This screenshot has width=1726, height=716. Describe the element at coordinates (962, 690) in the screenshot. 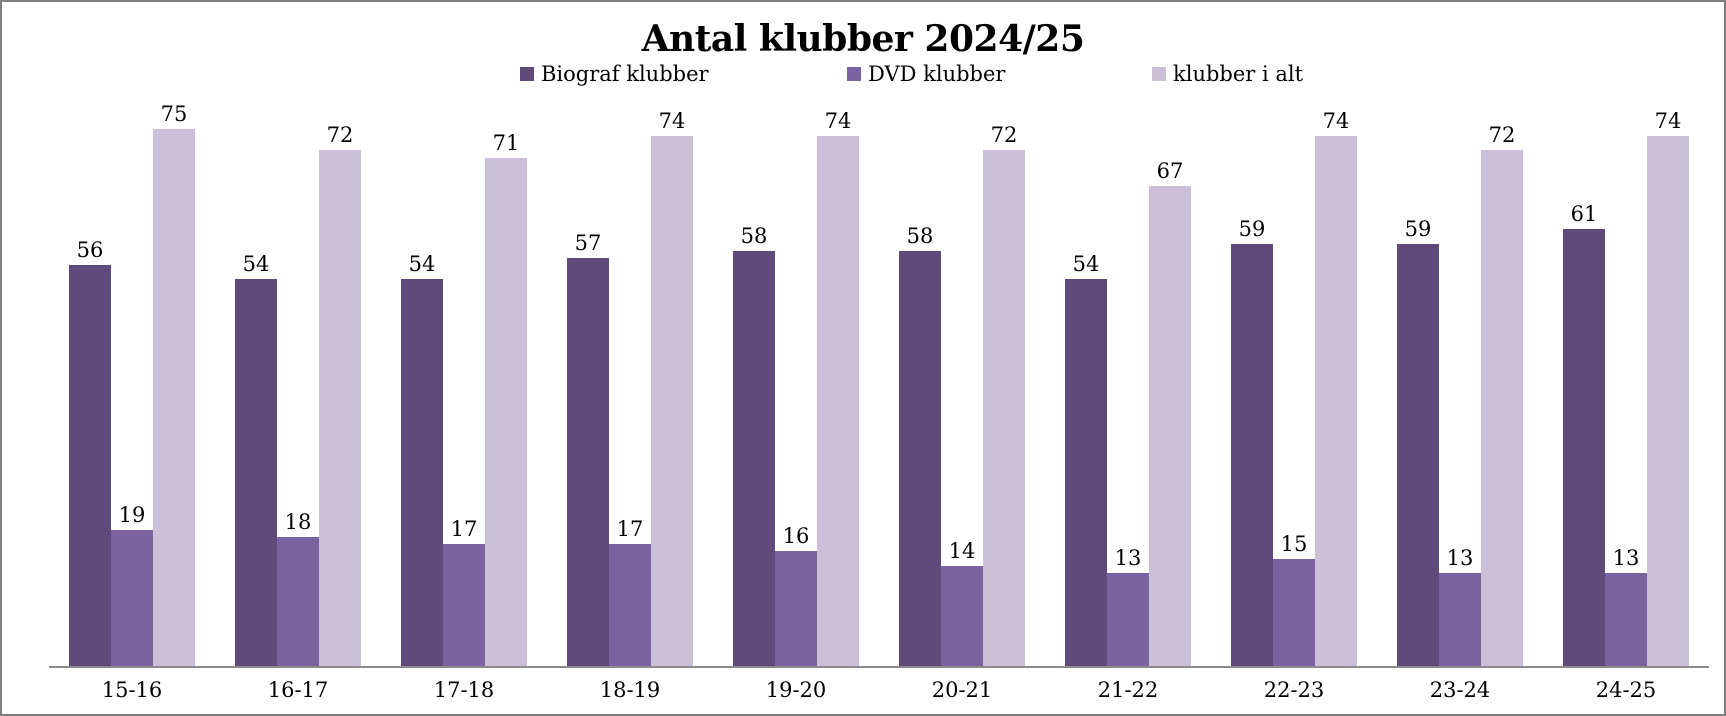

I see `x-axis-label-20-21: 20-21` at that location.